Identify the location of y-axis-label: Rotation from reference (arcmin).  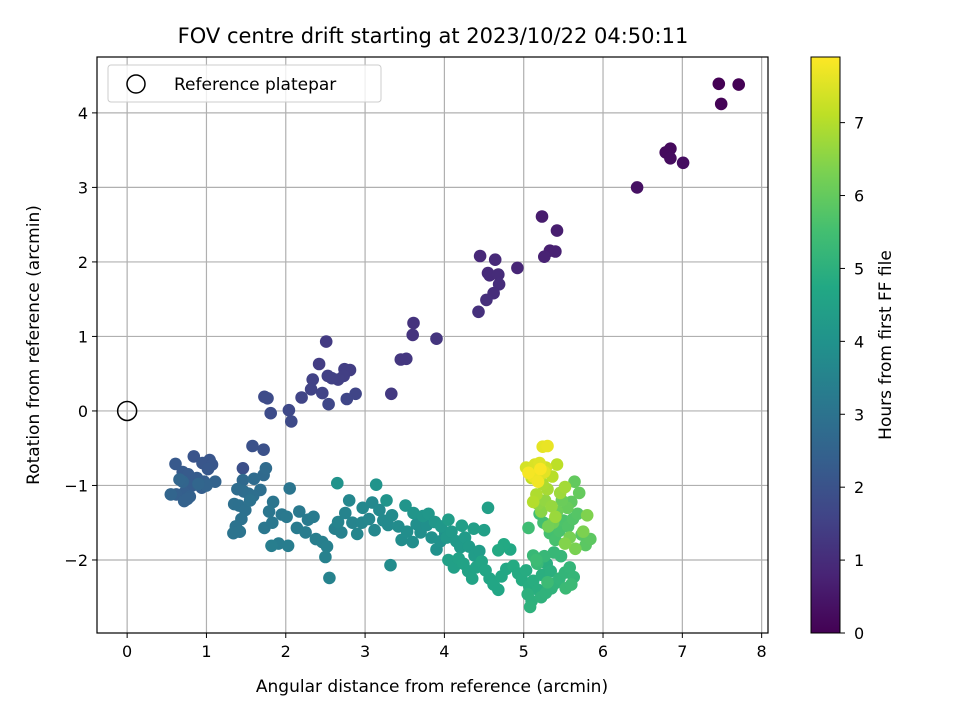
(34, 345).